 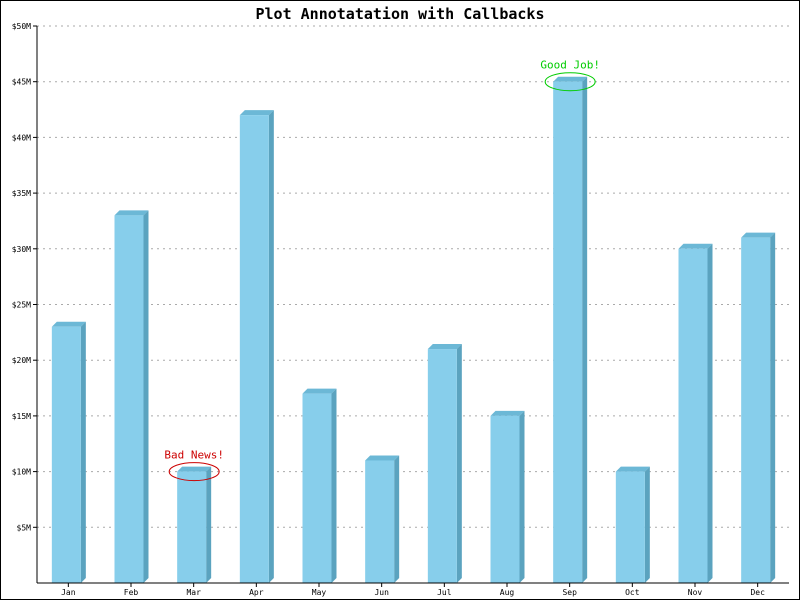 What do you see at coordinates (21, 82) in the screenshot?
I see `y-tick-label: $45M` at bounding box center [21, 82].